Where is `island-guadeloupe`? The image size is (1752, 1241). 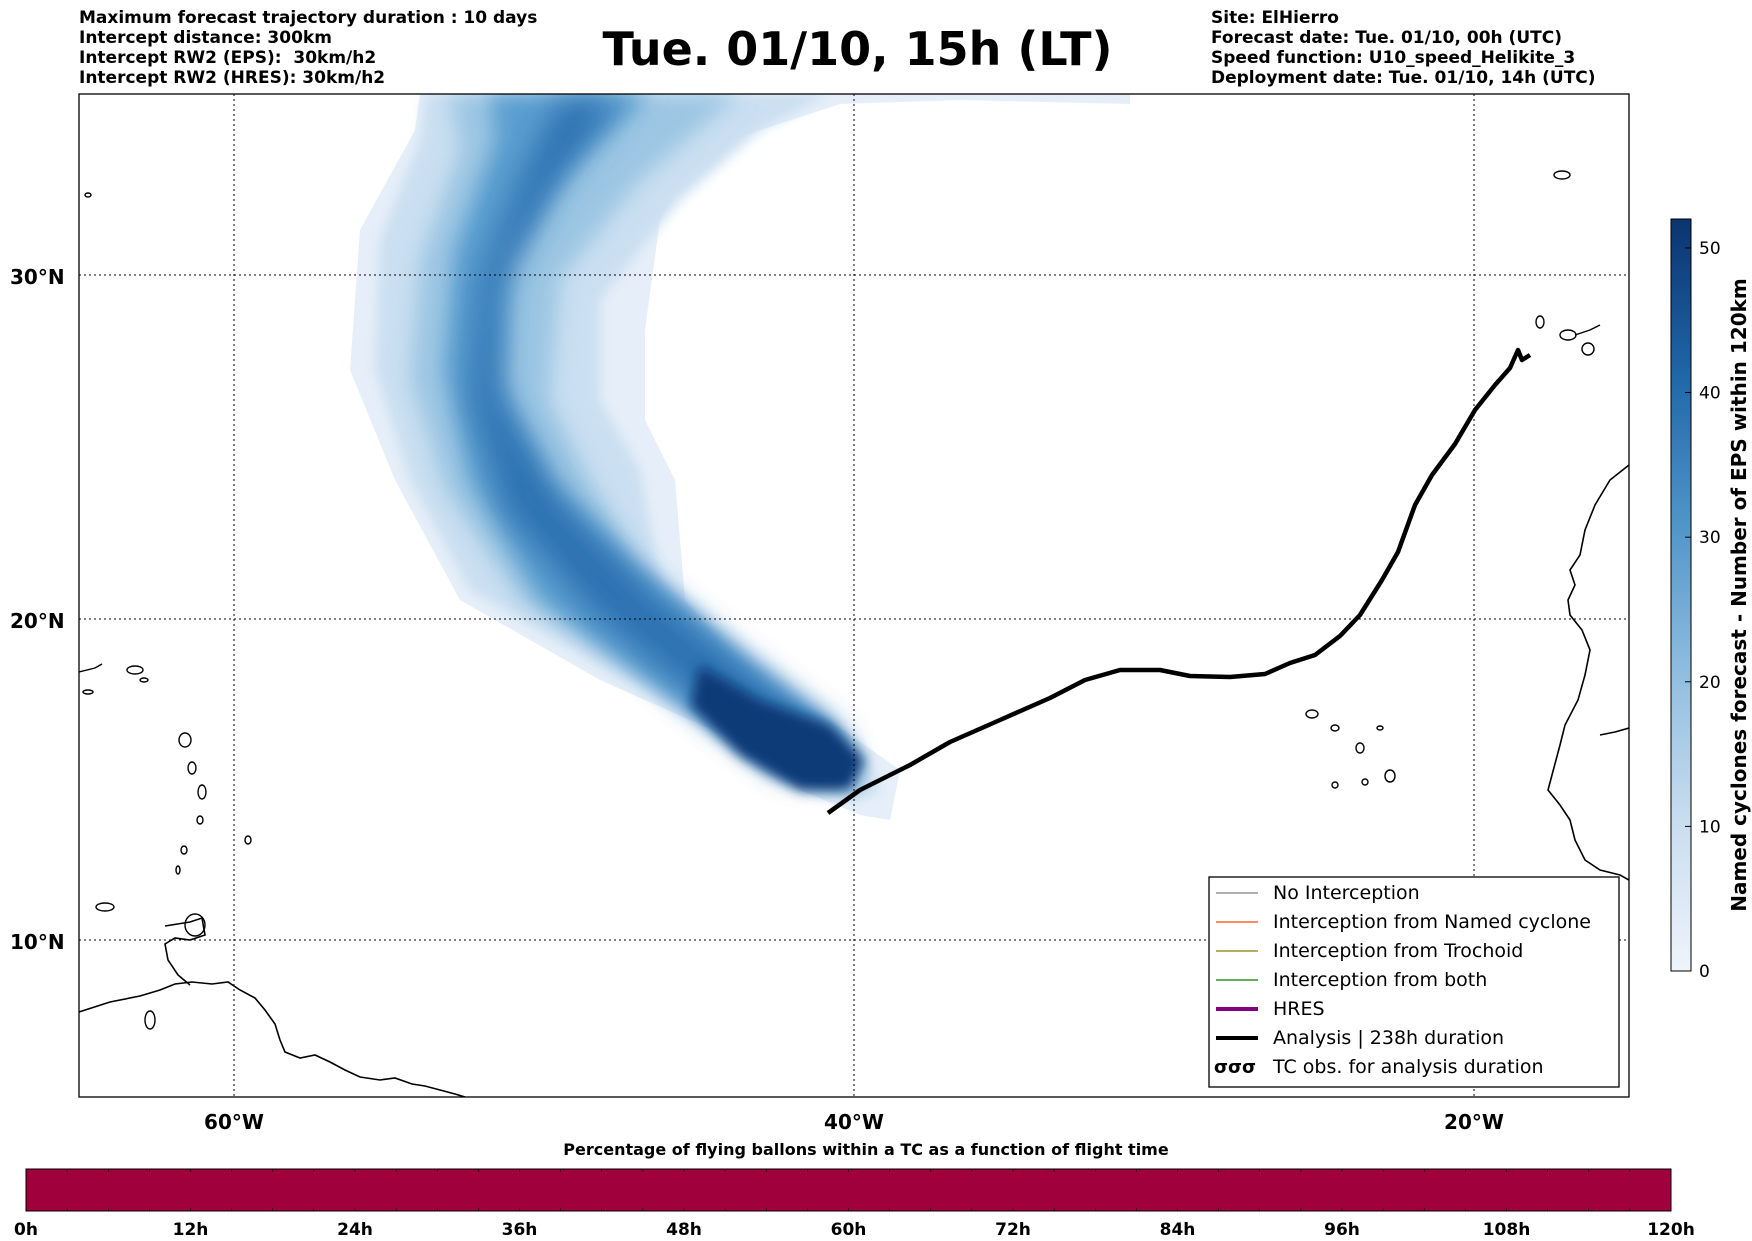 island-guadeloupe is located at coordinates (185, 740).